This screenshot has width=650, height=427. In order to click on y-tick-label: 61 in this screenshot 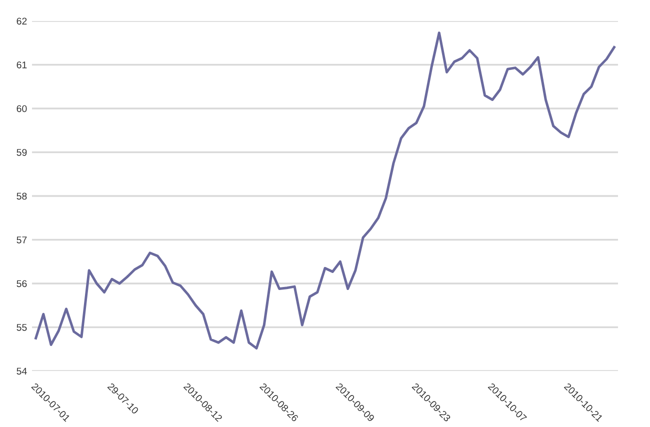, I will do `click(21, 64)`.